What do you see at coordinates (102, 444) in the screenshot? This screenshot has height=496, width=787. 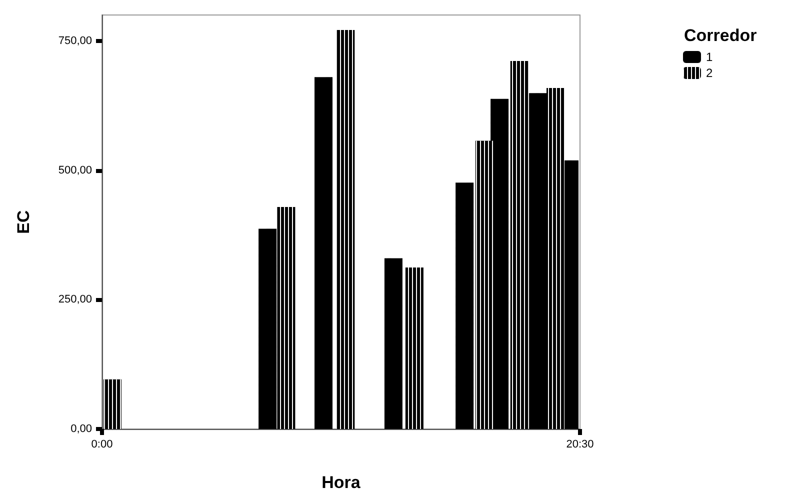 I see `x-tick-label: 0:00` at bounding box center [102, 444].